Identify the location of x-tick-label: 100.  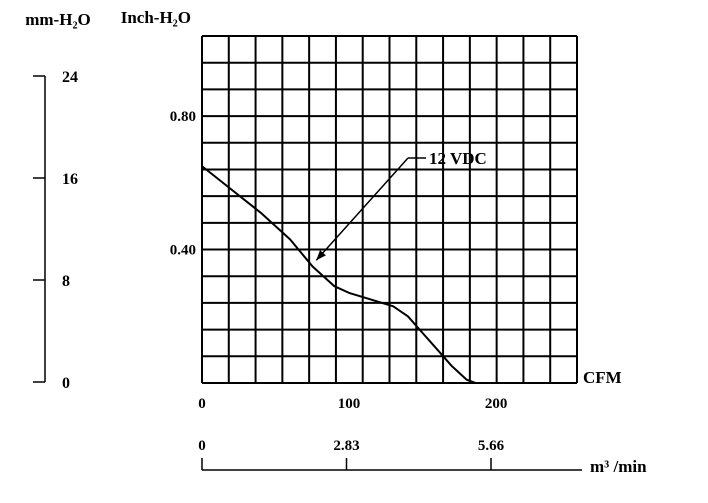
(349, 404).